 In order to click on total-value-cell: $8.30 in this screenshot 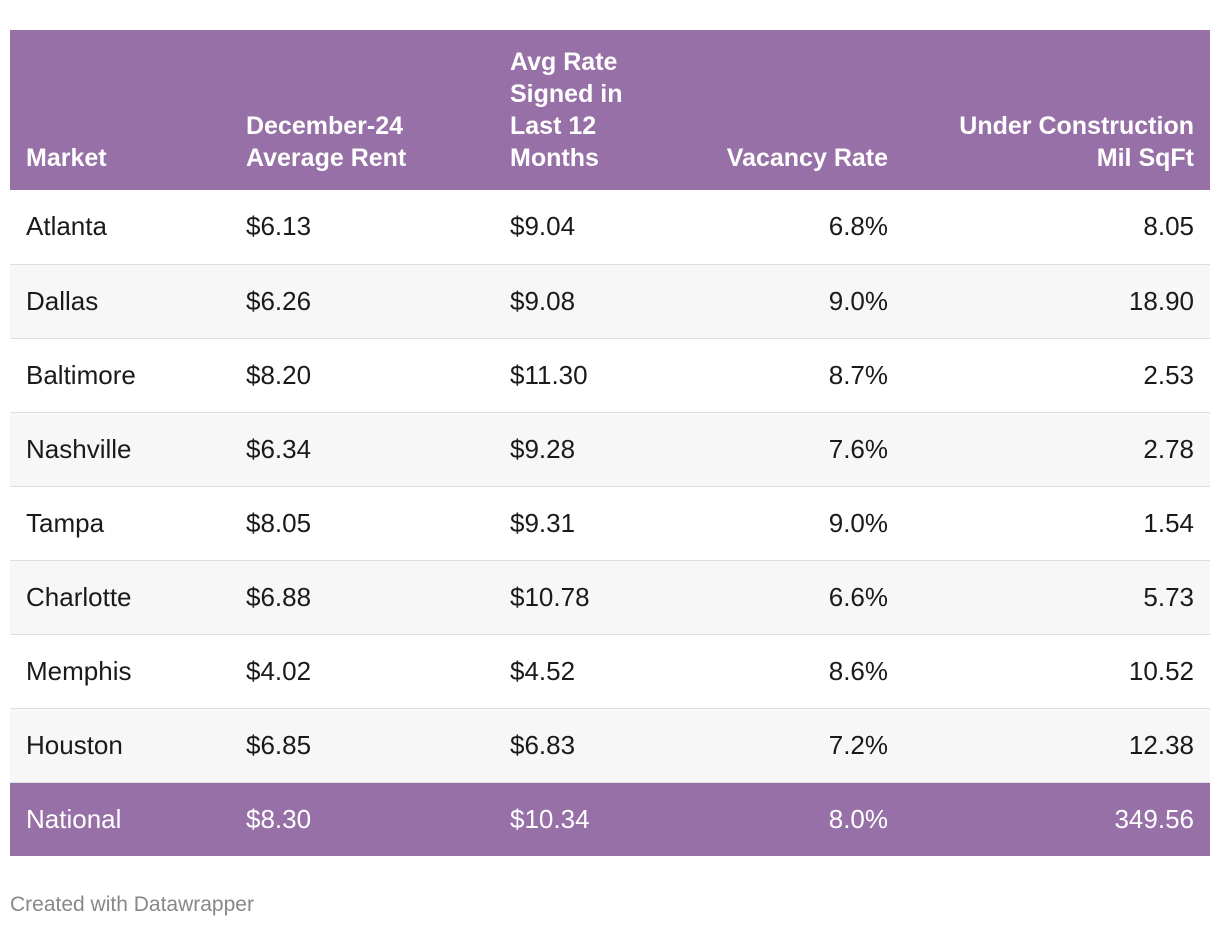, I will do `click(279, 818)`.